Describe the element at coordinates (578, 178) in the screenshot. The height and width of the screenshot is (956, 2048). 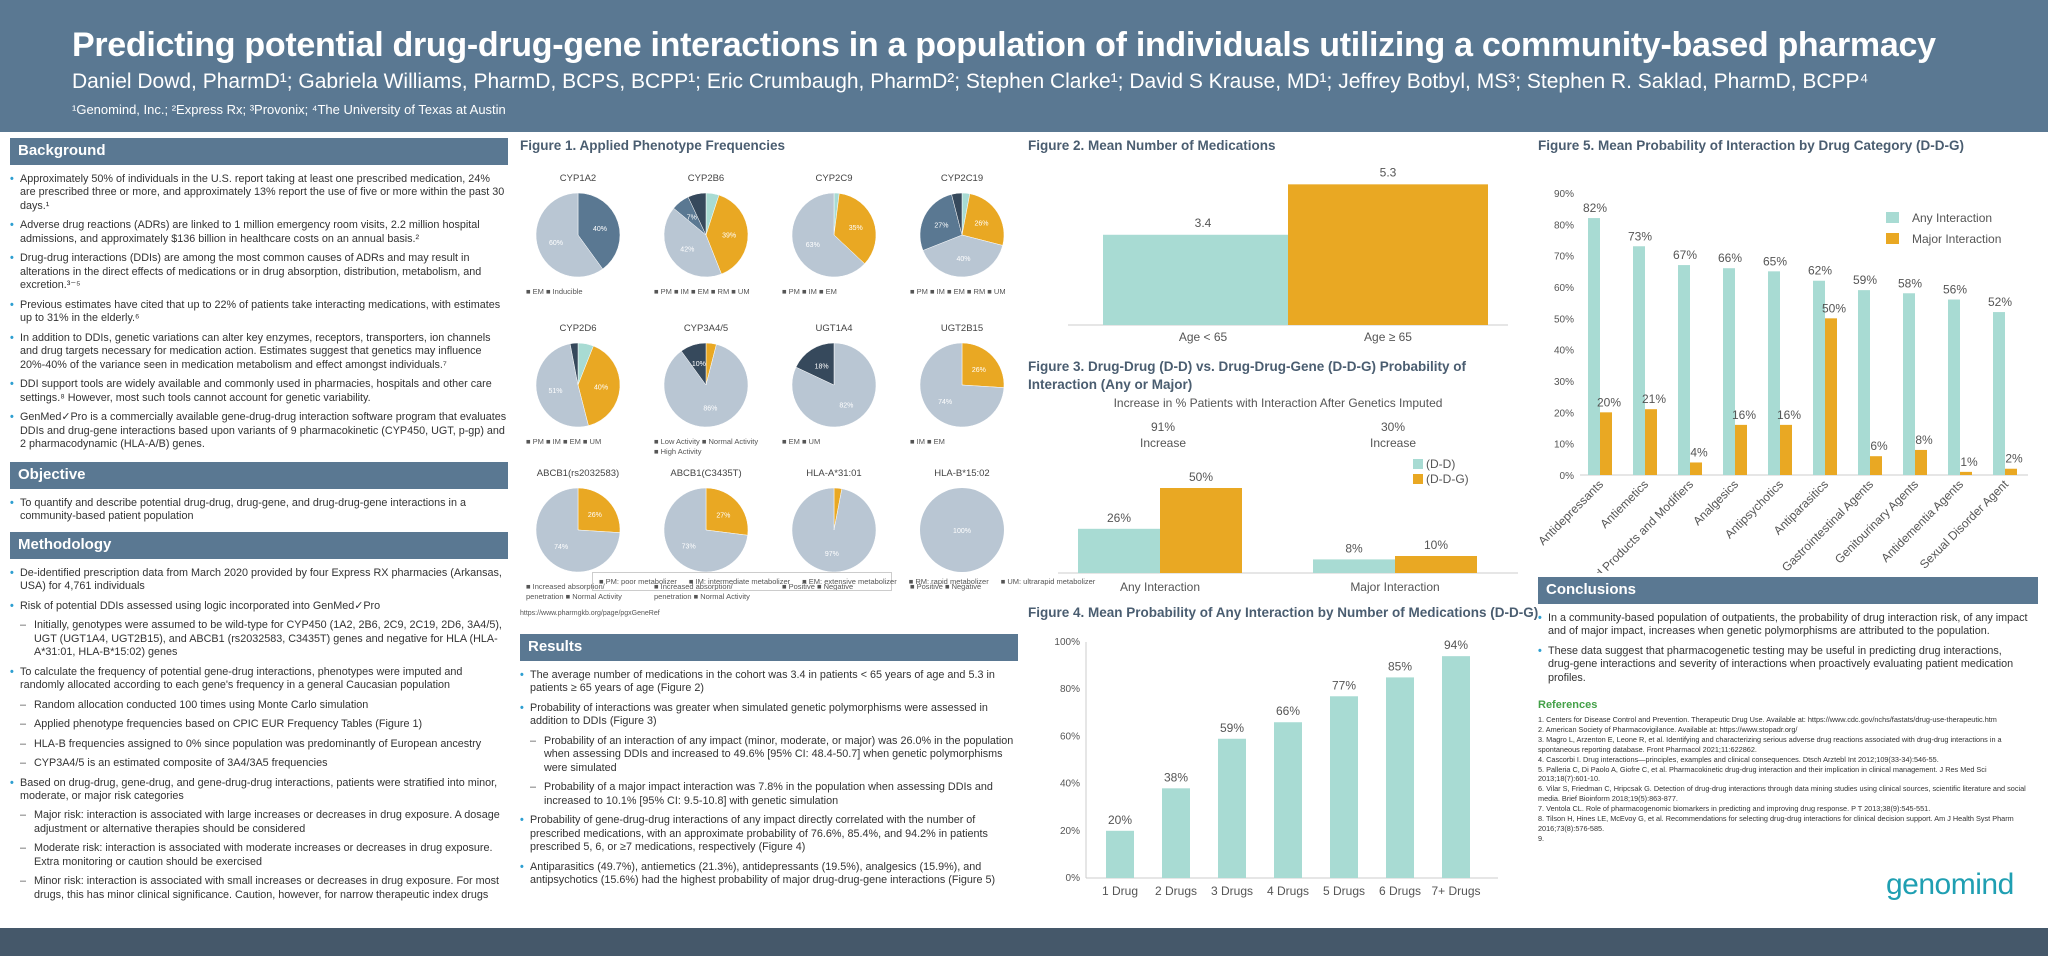
I see `pie-title: CYP1A2` at that location.